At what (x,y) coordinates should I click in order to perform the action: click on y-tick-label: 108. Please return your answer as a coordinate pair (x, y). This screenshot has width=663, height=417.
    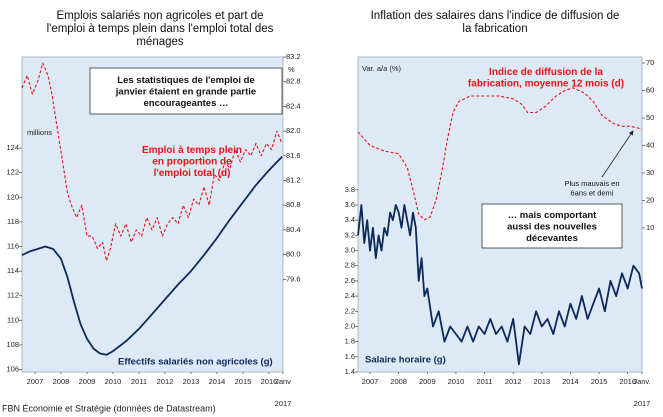
    Looking at the image, I should click on (12, 344).